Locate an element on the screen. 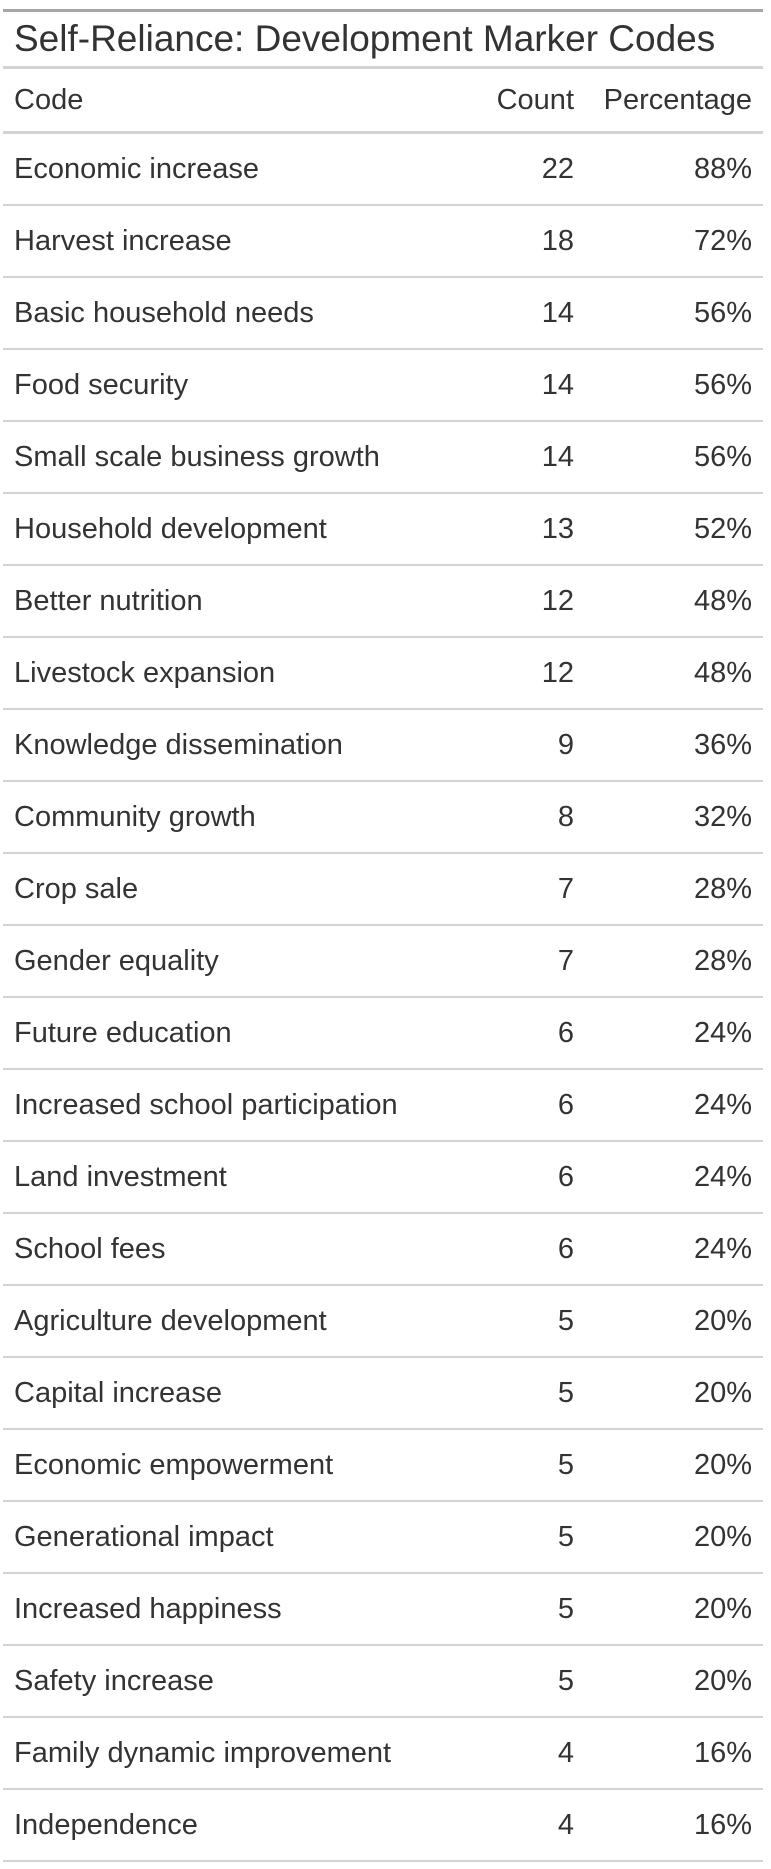 The width and height of the screenshot is (771, 1869). cell-count: 18 is located at coordinates (528, 241).